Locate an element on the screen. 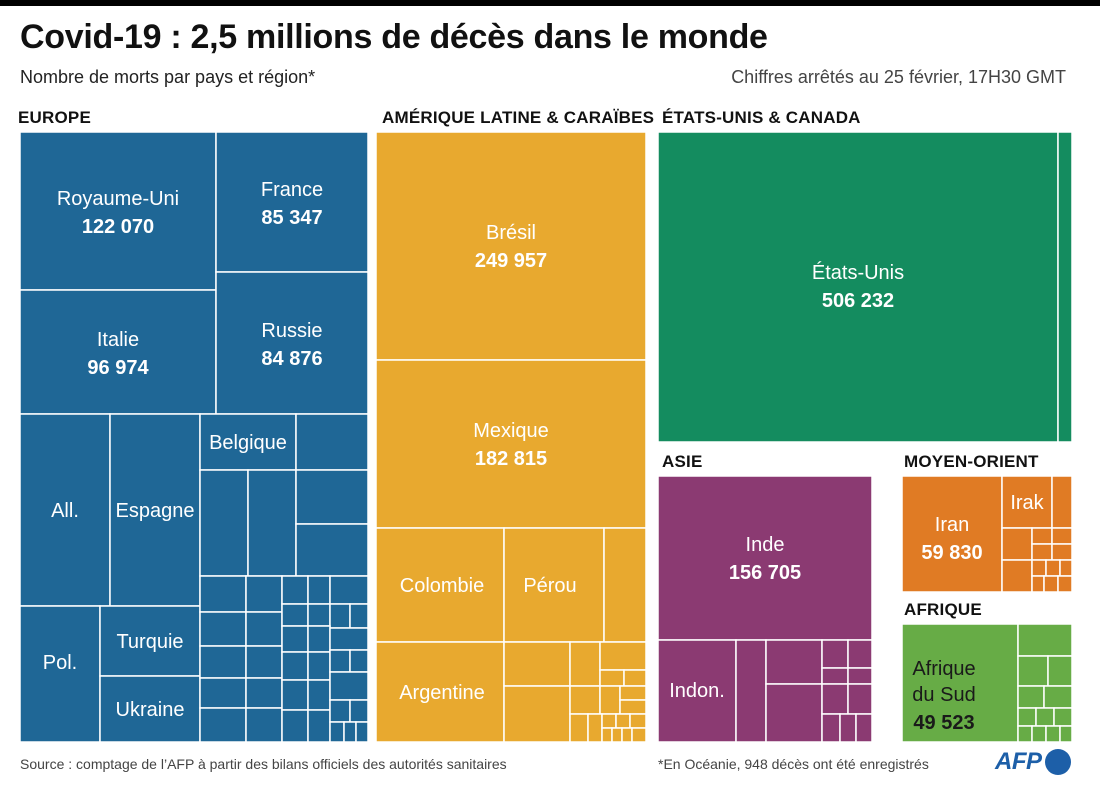 The width and height of the screenshot is (1100, 786). country-name-indon: Indon. is located at coordinates (697, 691).